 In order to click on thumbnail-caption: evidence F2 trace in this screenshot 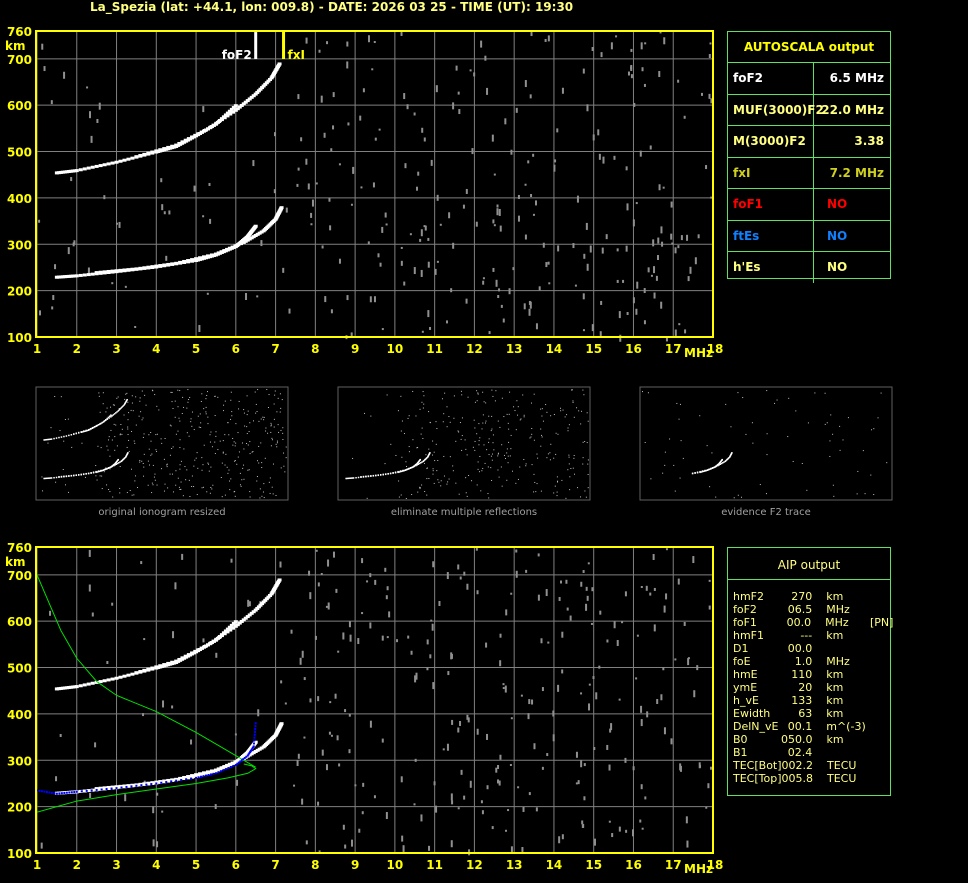, I will do `click(766, 512)`.